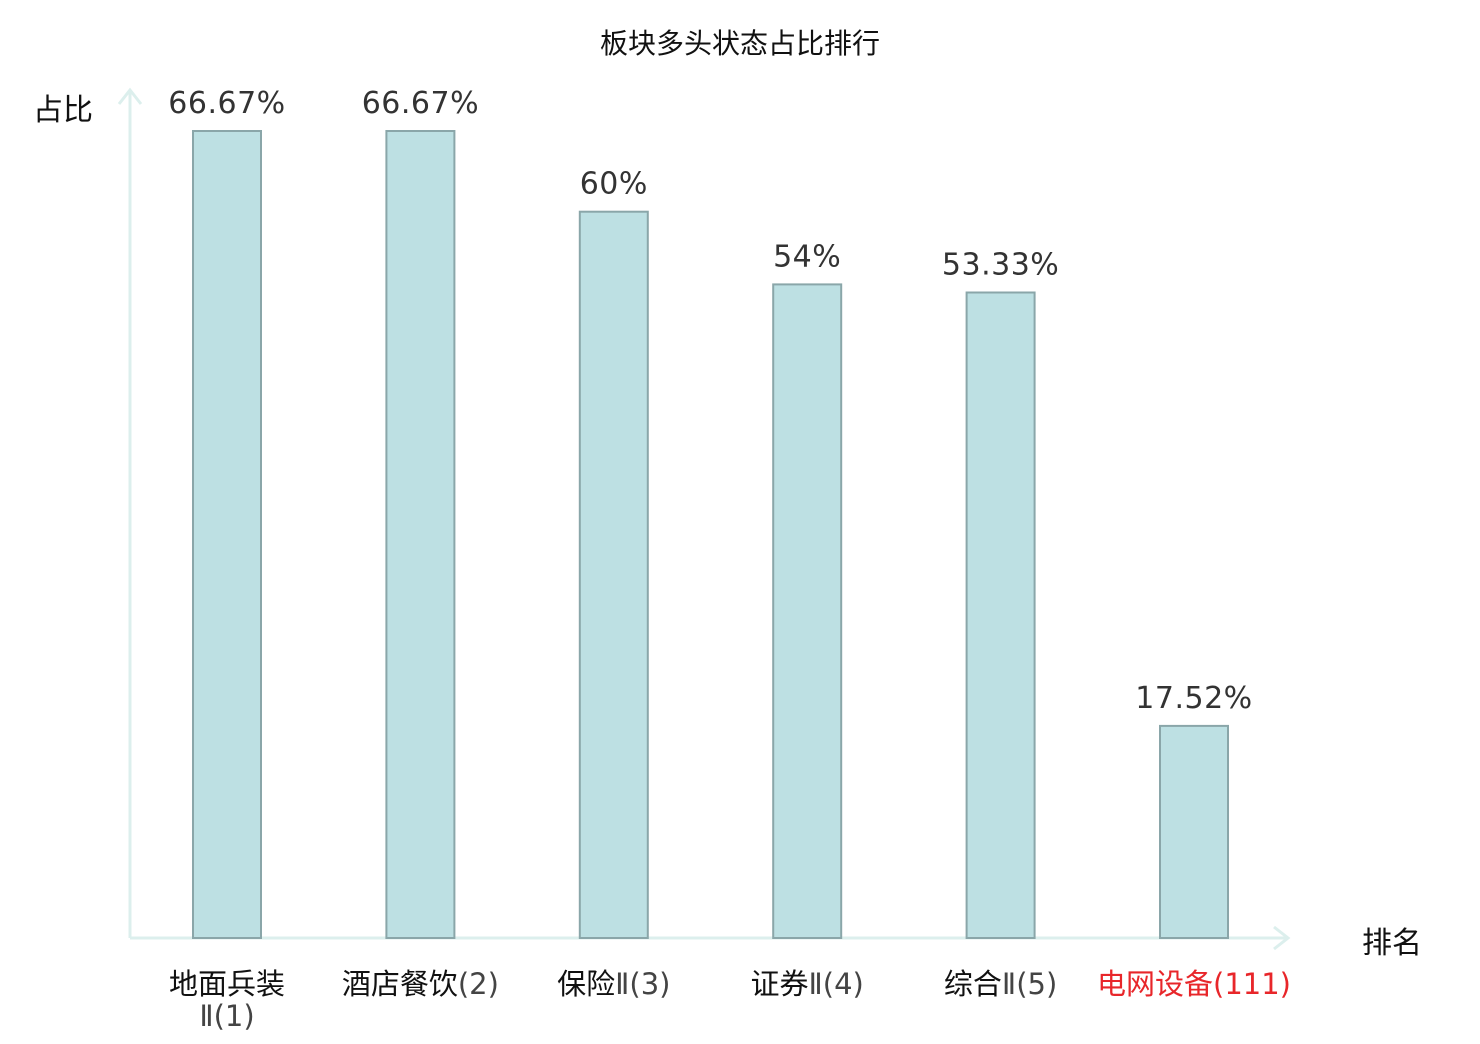 This screenshot has height=1044, width=1480. I want to click on value-label-6: 17.52%, so click(1193, 698).